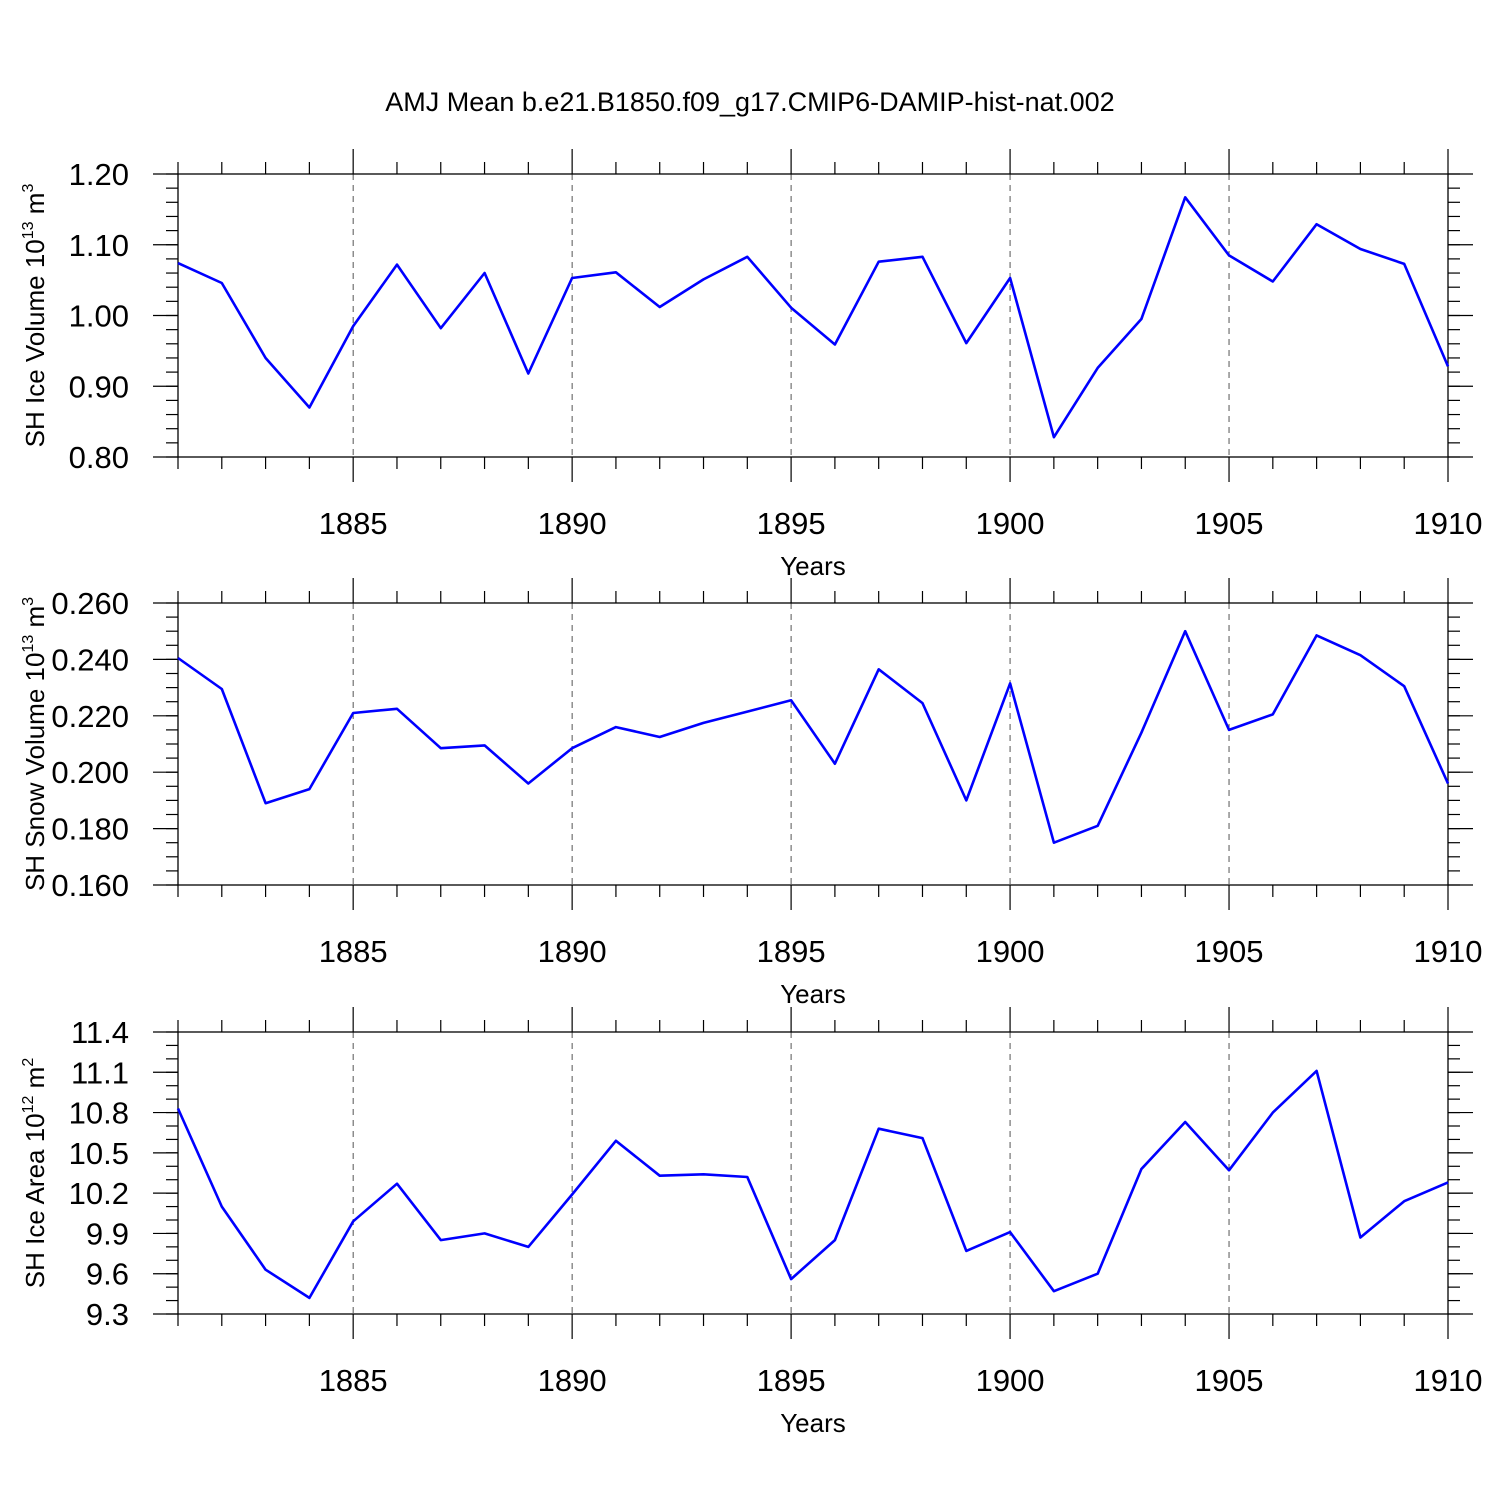 This screenshot has width=1500, height=1500. I want to click on y-axis-label: SH Ice Volume 1013 m3, so click(35, 316).